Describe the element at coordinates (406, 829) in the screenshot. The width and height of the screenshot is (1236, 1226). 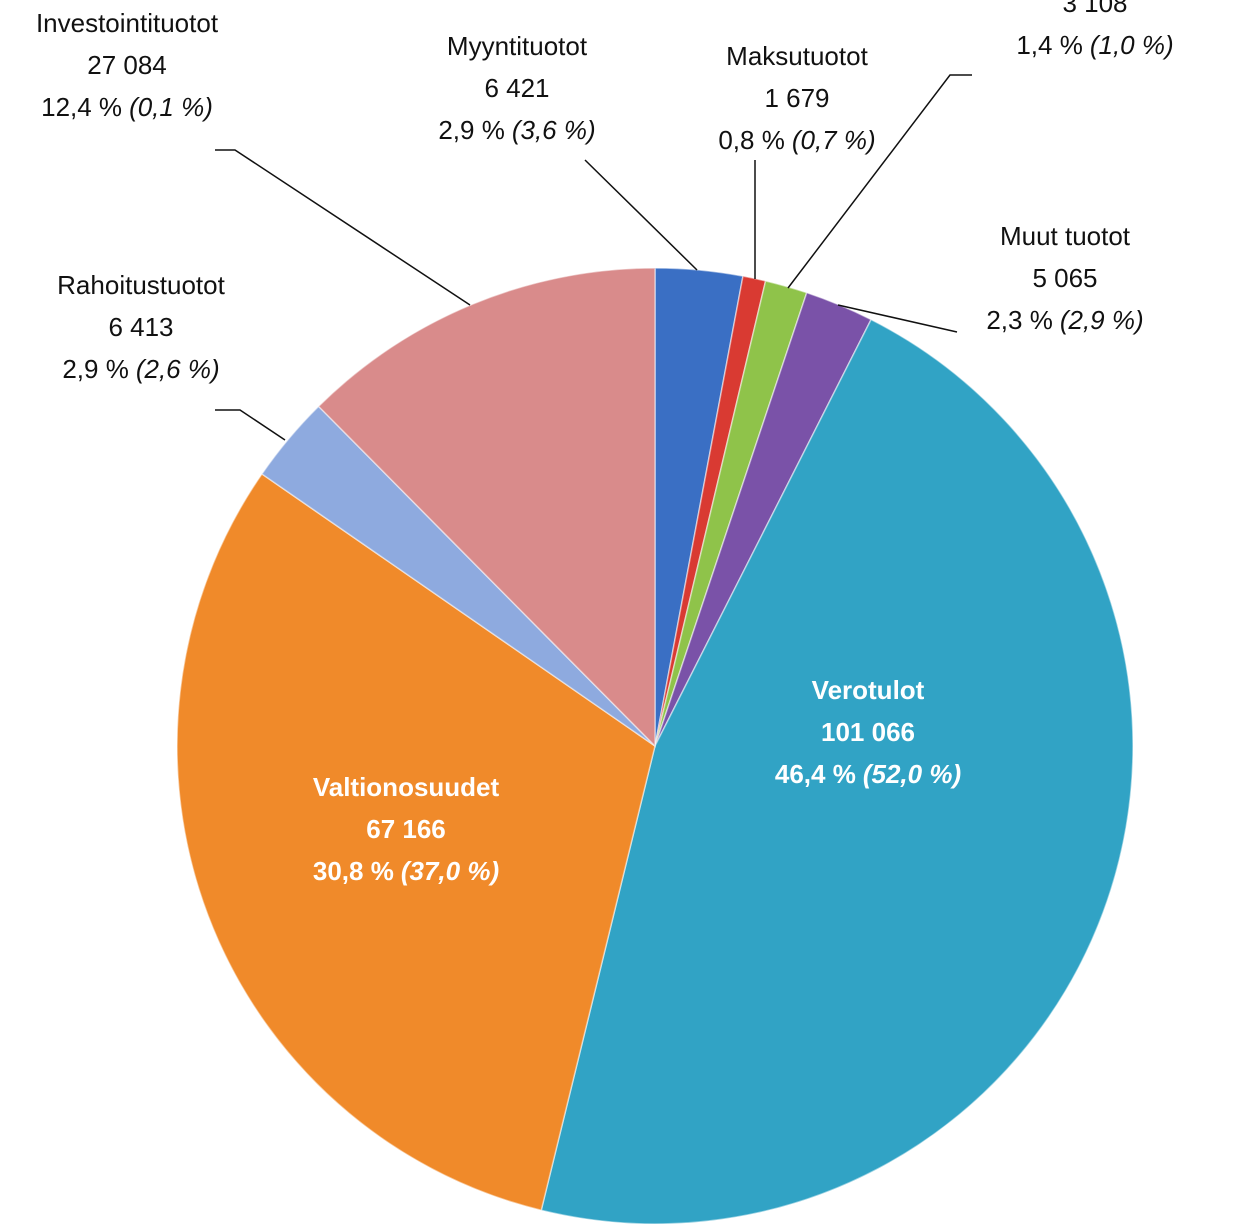
I see `value-label: 67 166` at that location.